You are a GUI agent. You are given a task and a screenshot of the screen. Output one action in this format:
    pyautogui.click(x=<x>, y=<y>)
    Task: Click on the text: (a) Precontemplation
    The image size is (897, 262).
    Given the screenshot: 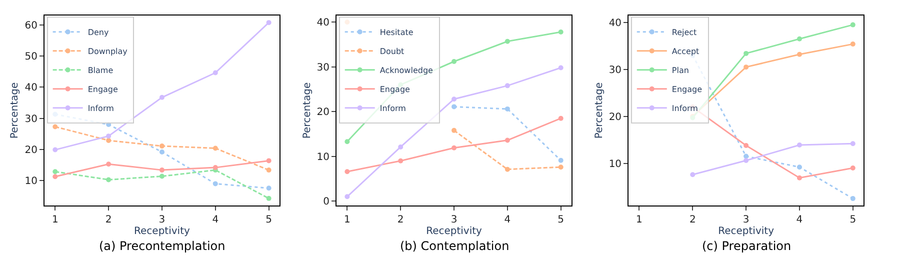 What is the action you would take?
    pyautogui.click(x=162, y=246)
    